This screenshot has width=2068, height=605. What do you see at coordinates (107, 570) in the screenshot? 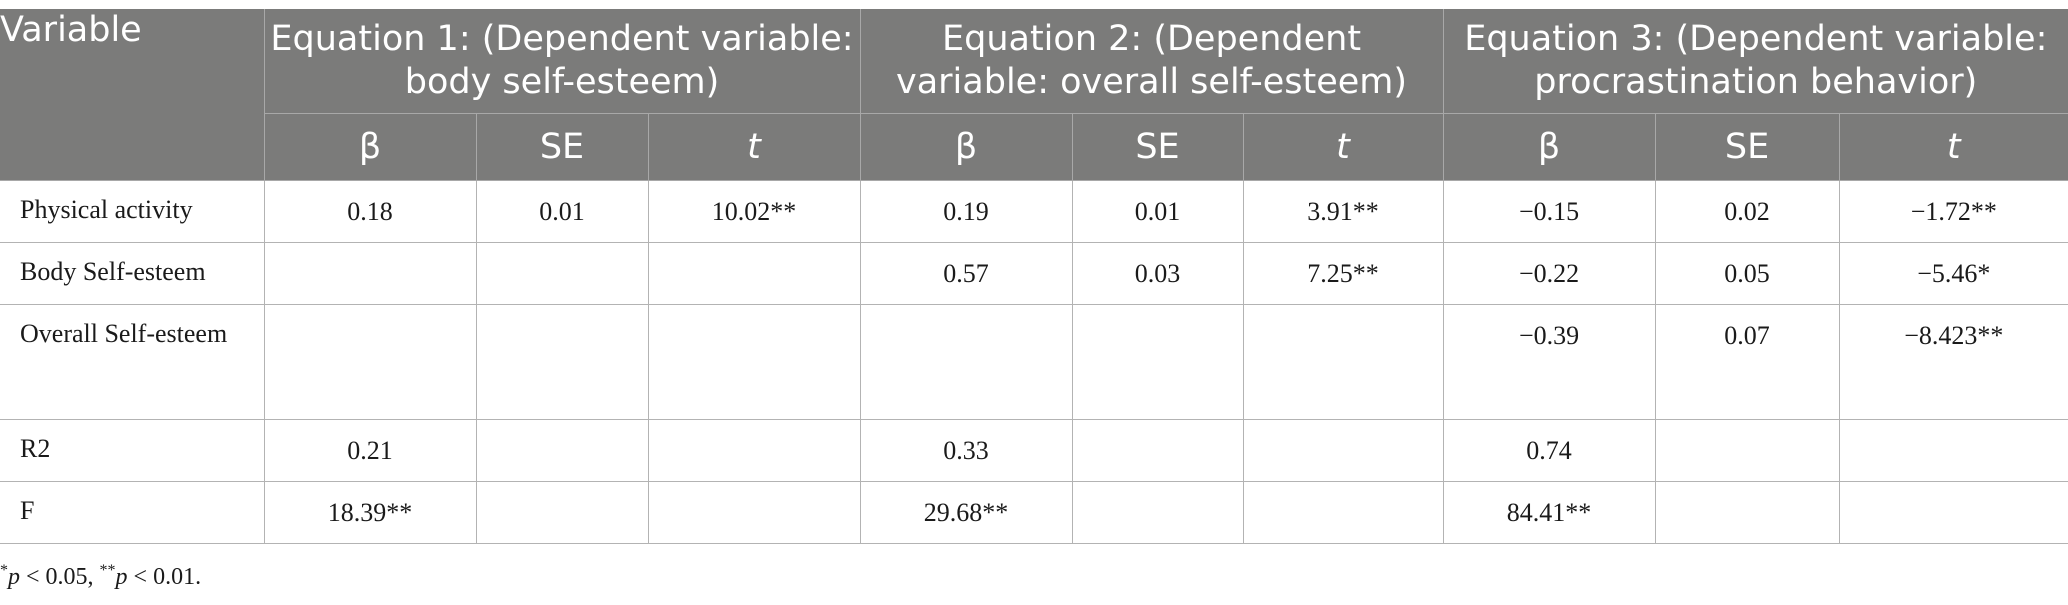
I see `footnote-star-2: **` at bounding box center [107, 570].